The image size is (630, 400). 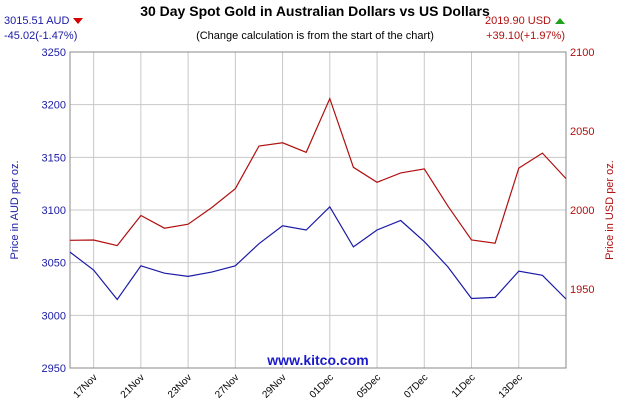 I want to click on usd-price-row: 2019.90 USD, so click(x=525, y=21).